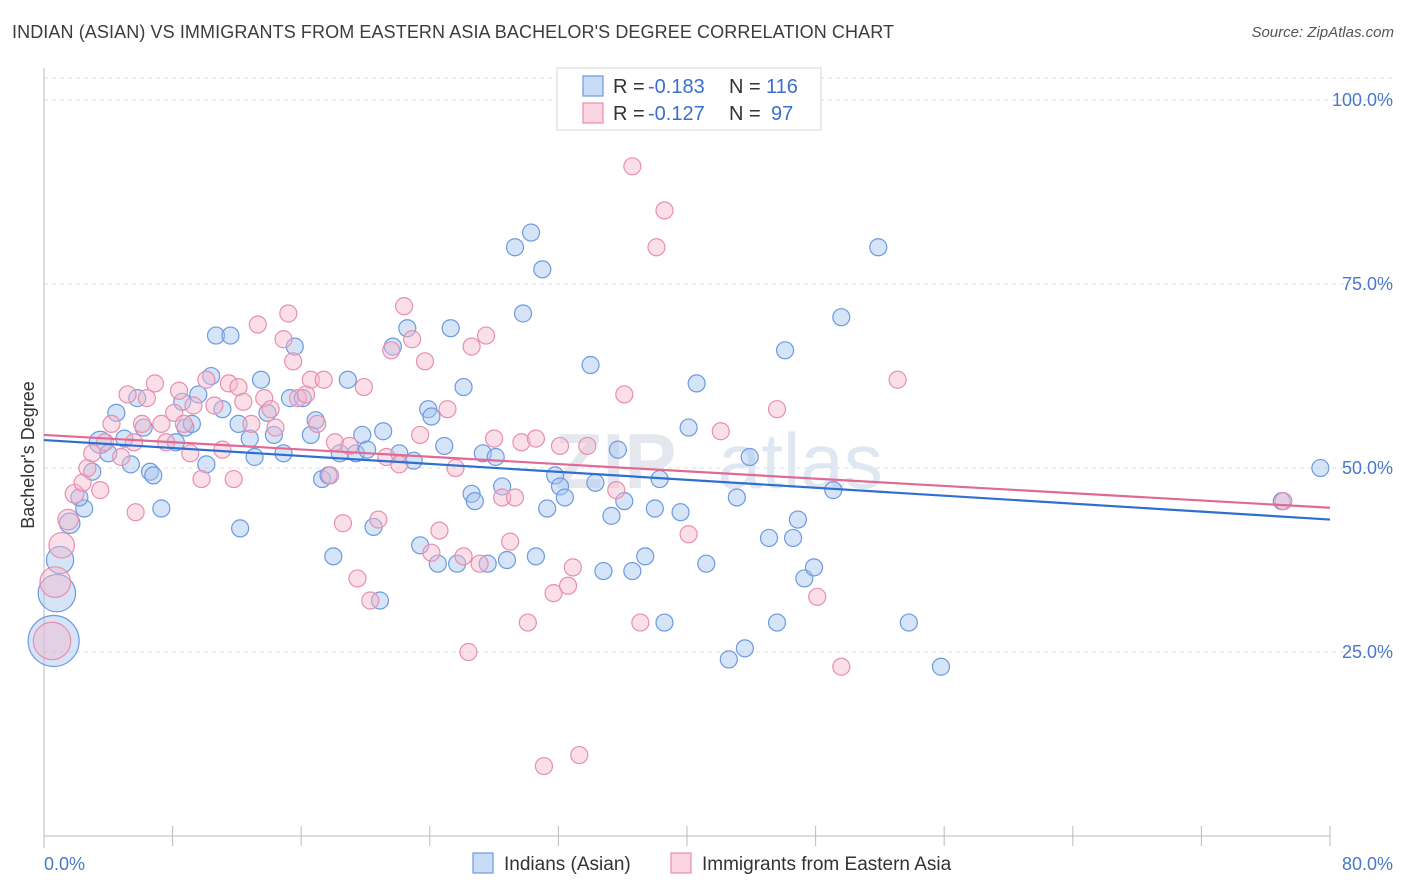  I want to click on legend-n-label-2: N =, so click(745, 114).